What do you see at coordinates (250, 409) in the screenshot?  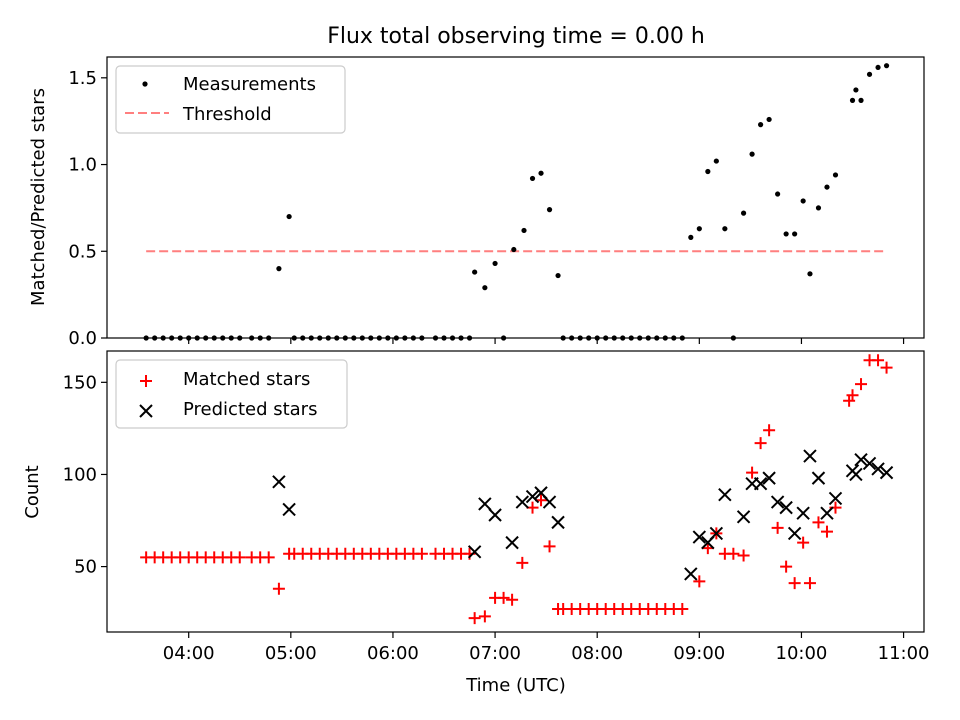 I see `legend-predicted-label: Predicted stars` at bounding box center [250, 409].